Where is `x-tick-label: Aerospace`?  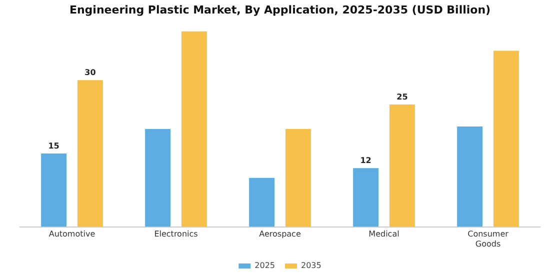 x-tick-label: Aerospace is located at coordinates (280, 234).